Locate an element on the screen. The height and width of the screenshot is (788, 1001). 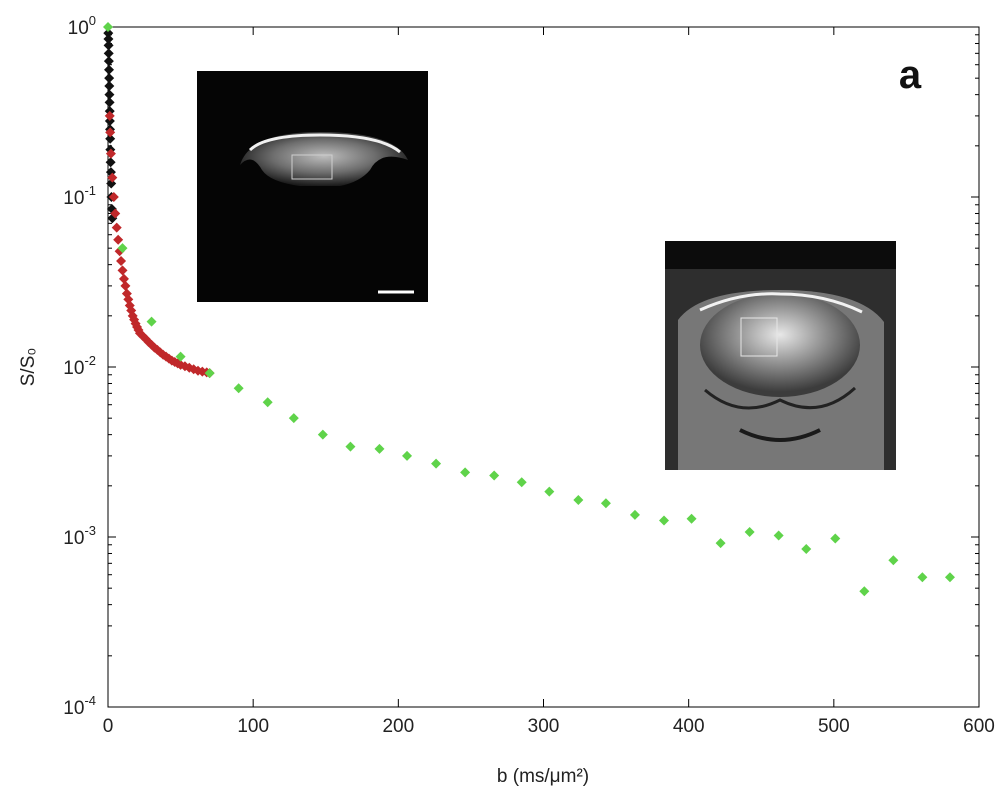
y-tick-label: 10⁻¹ is located at coordinates (79, 196).